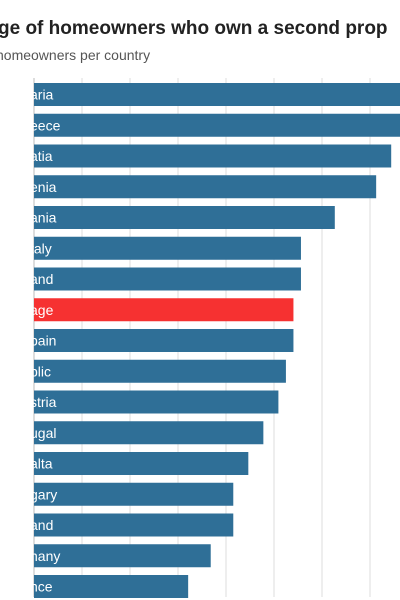 The height and width of the screenshot is (600, 400). Describe the element at coordinates (43, 433) in the screenshot. I see `category-label: ugal` at that location.